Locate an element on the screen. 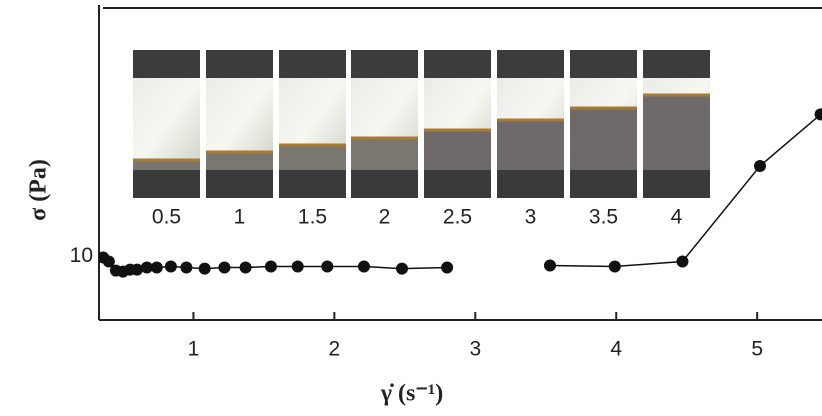 The width and height of the screenshot is (822, 416). x-tick-label: 4 is located at coordinates (616, 349).